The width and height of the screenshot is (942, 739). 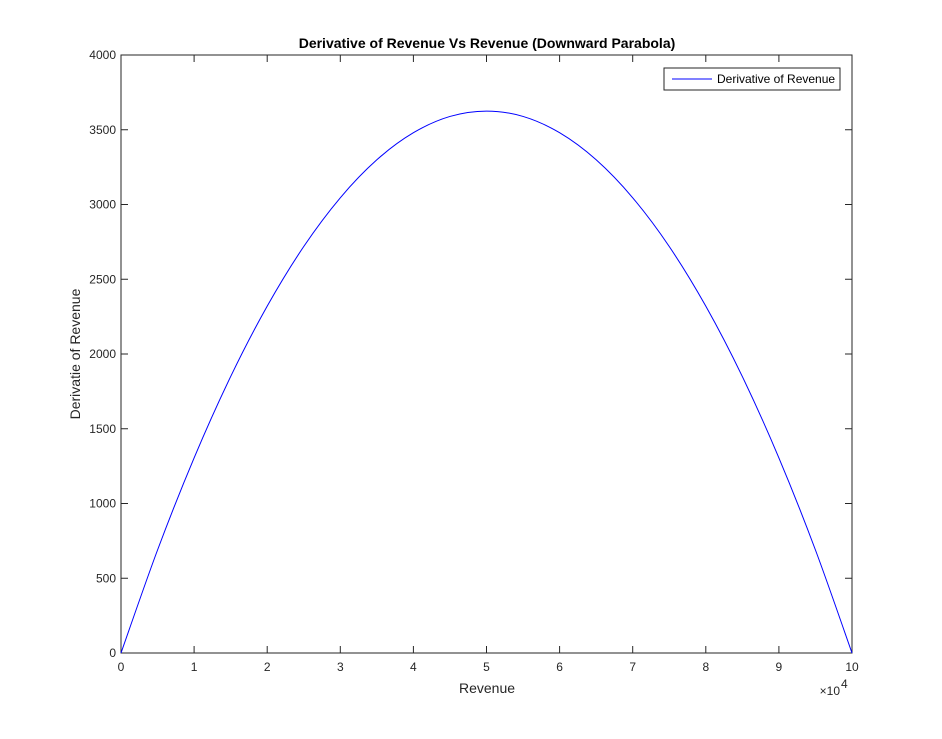 I want to click on y-tick-label: 500, so click(x=106, y=578).